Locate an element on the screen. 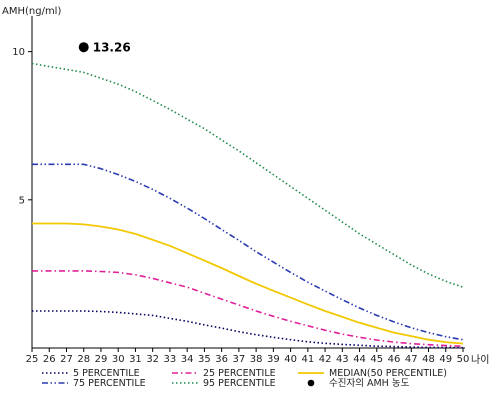  x-tick-label: 44 is located at coordinates (359, 359).